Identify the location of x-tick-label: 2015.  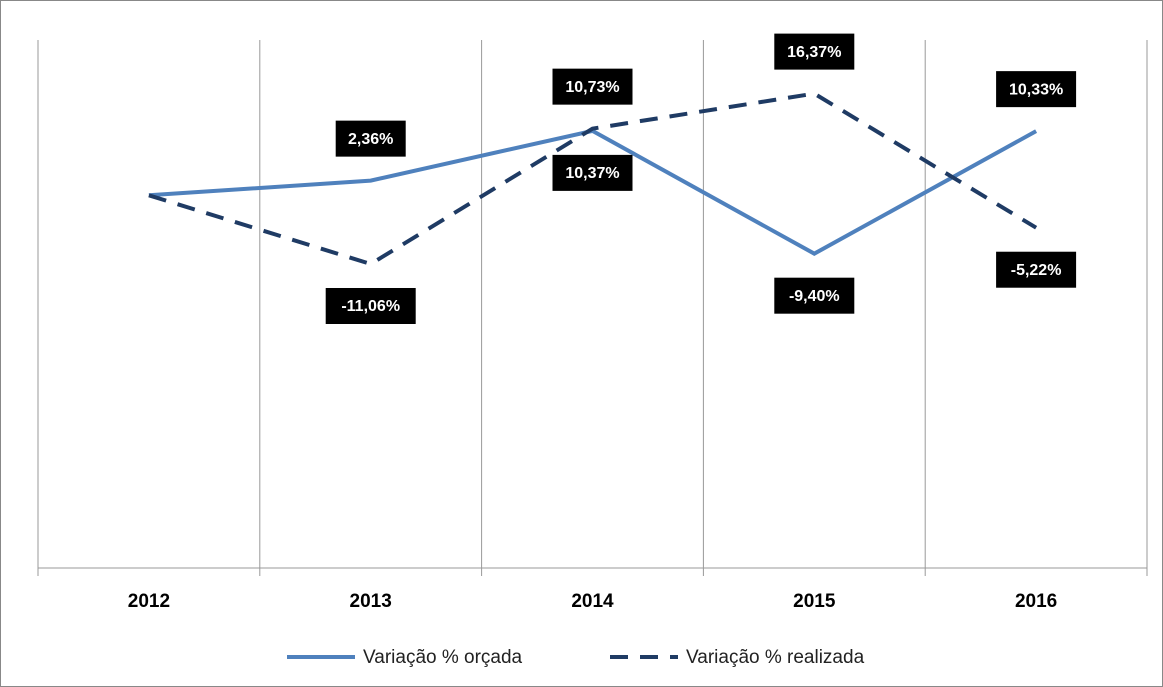
(814, 601).